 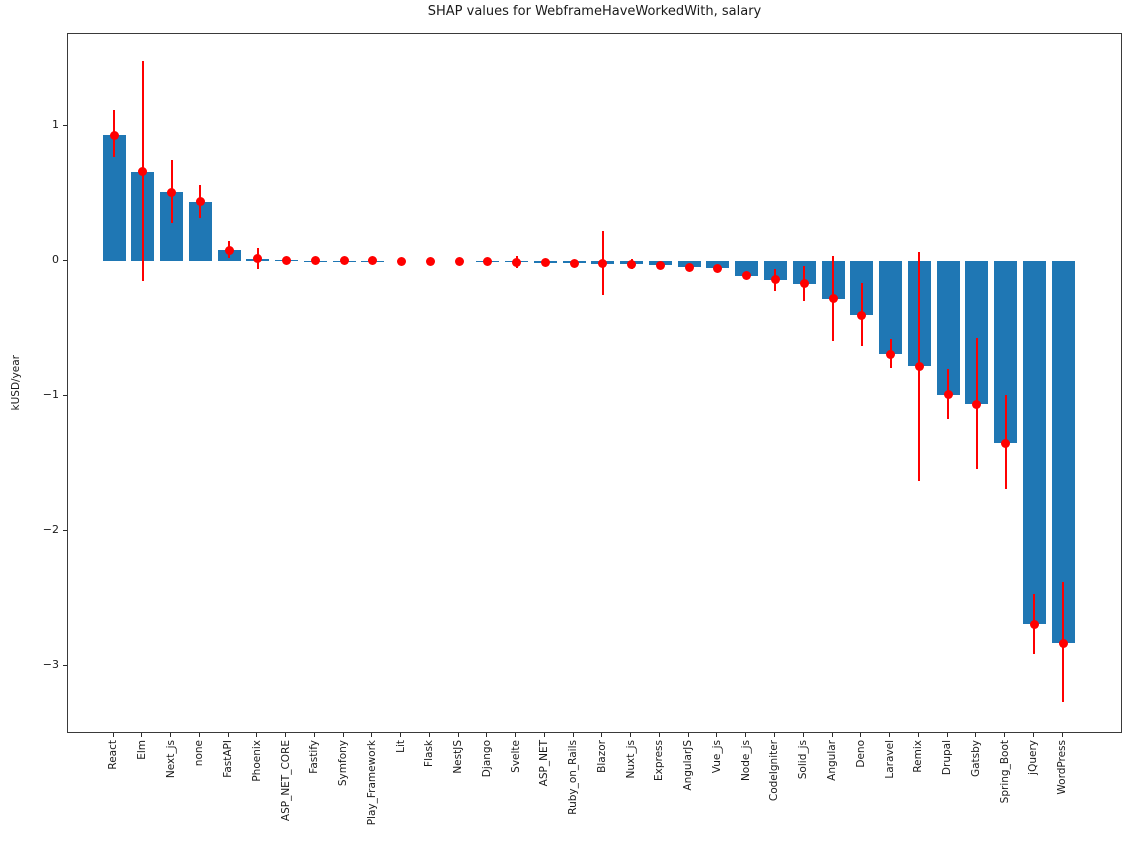 I want to click on mean-dot-Gatsby, so click(x=977, y=404).